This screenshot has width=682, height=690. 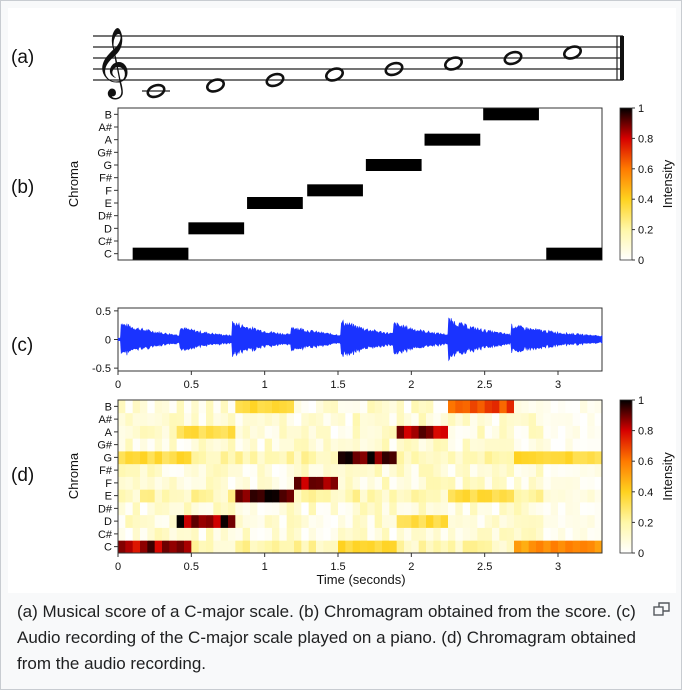 What do you see at coordinates (191, 567) in the screenshot?
I see `x-tick-label: 0.5` at bounding box center [191, 567].